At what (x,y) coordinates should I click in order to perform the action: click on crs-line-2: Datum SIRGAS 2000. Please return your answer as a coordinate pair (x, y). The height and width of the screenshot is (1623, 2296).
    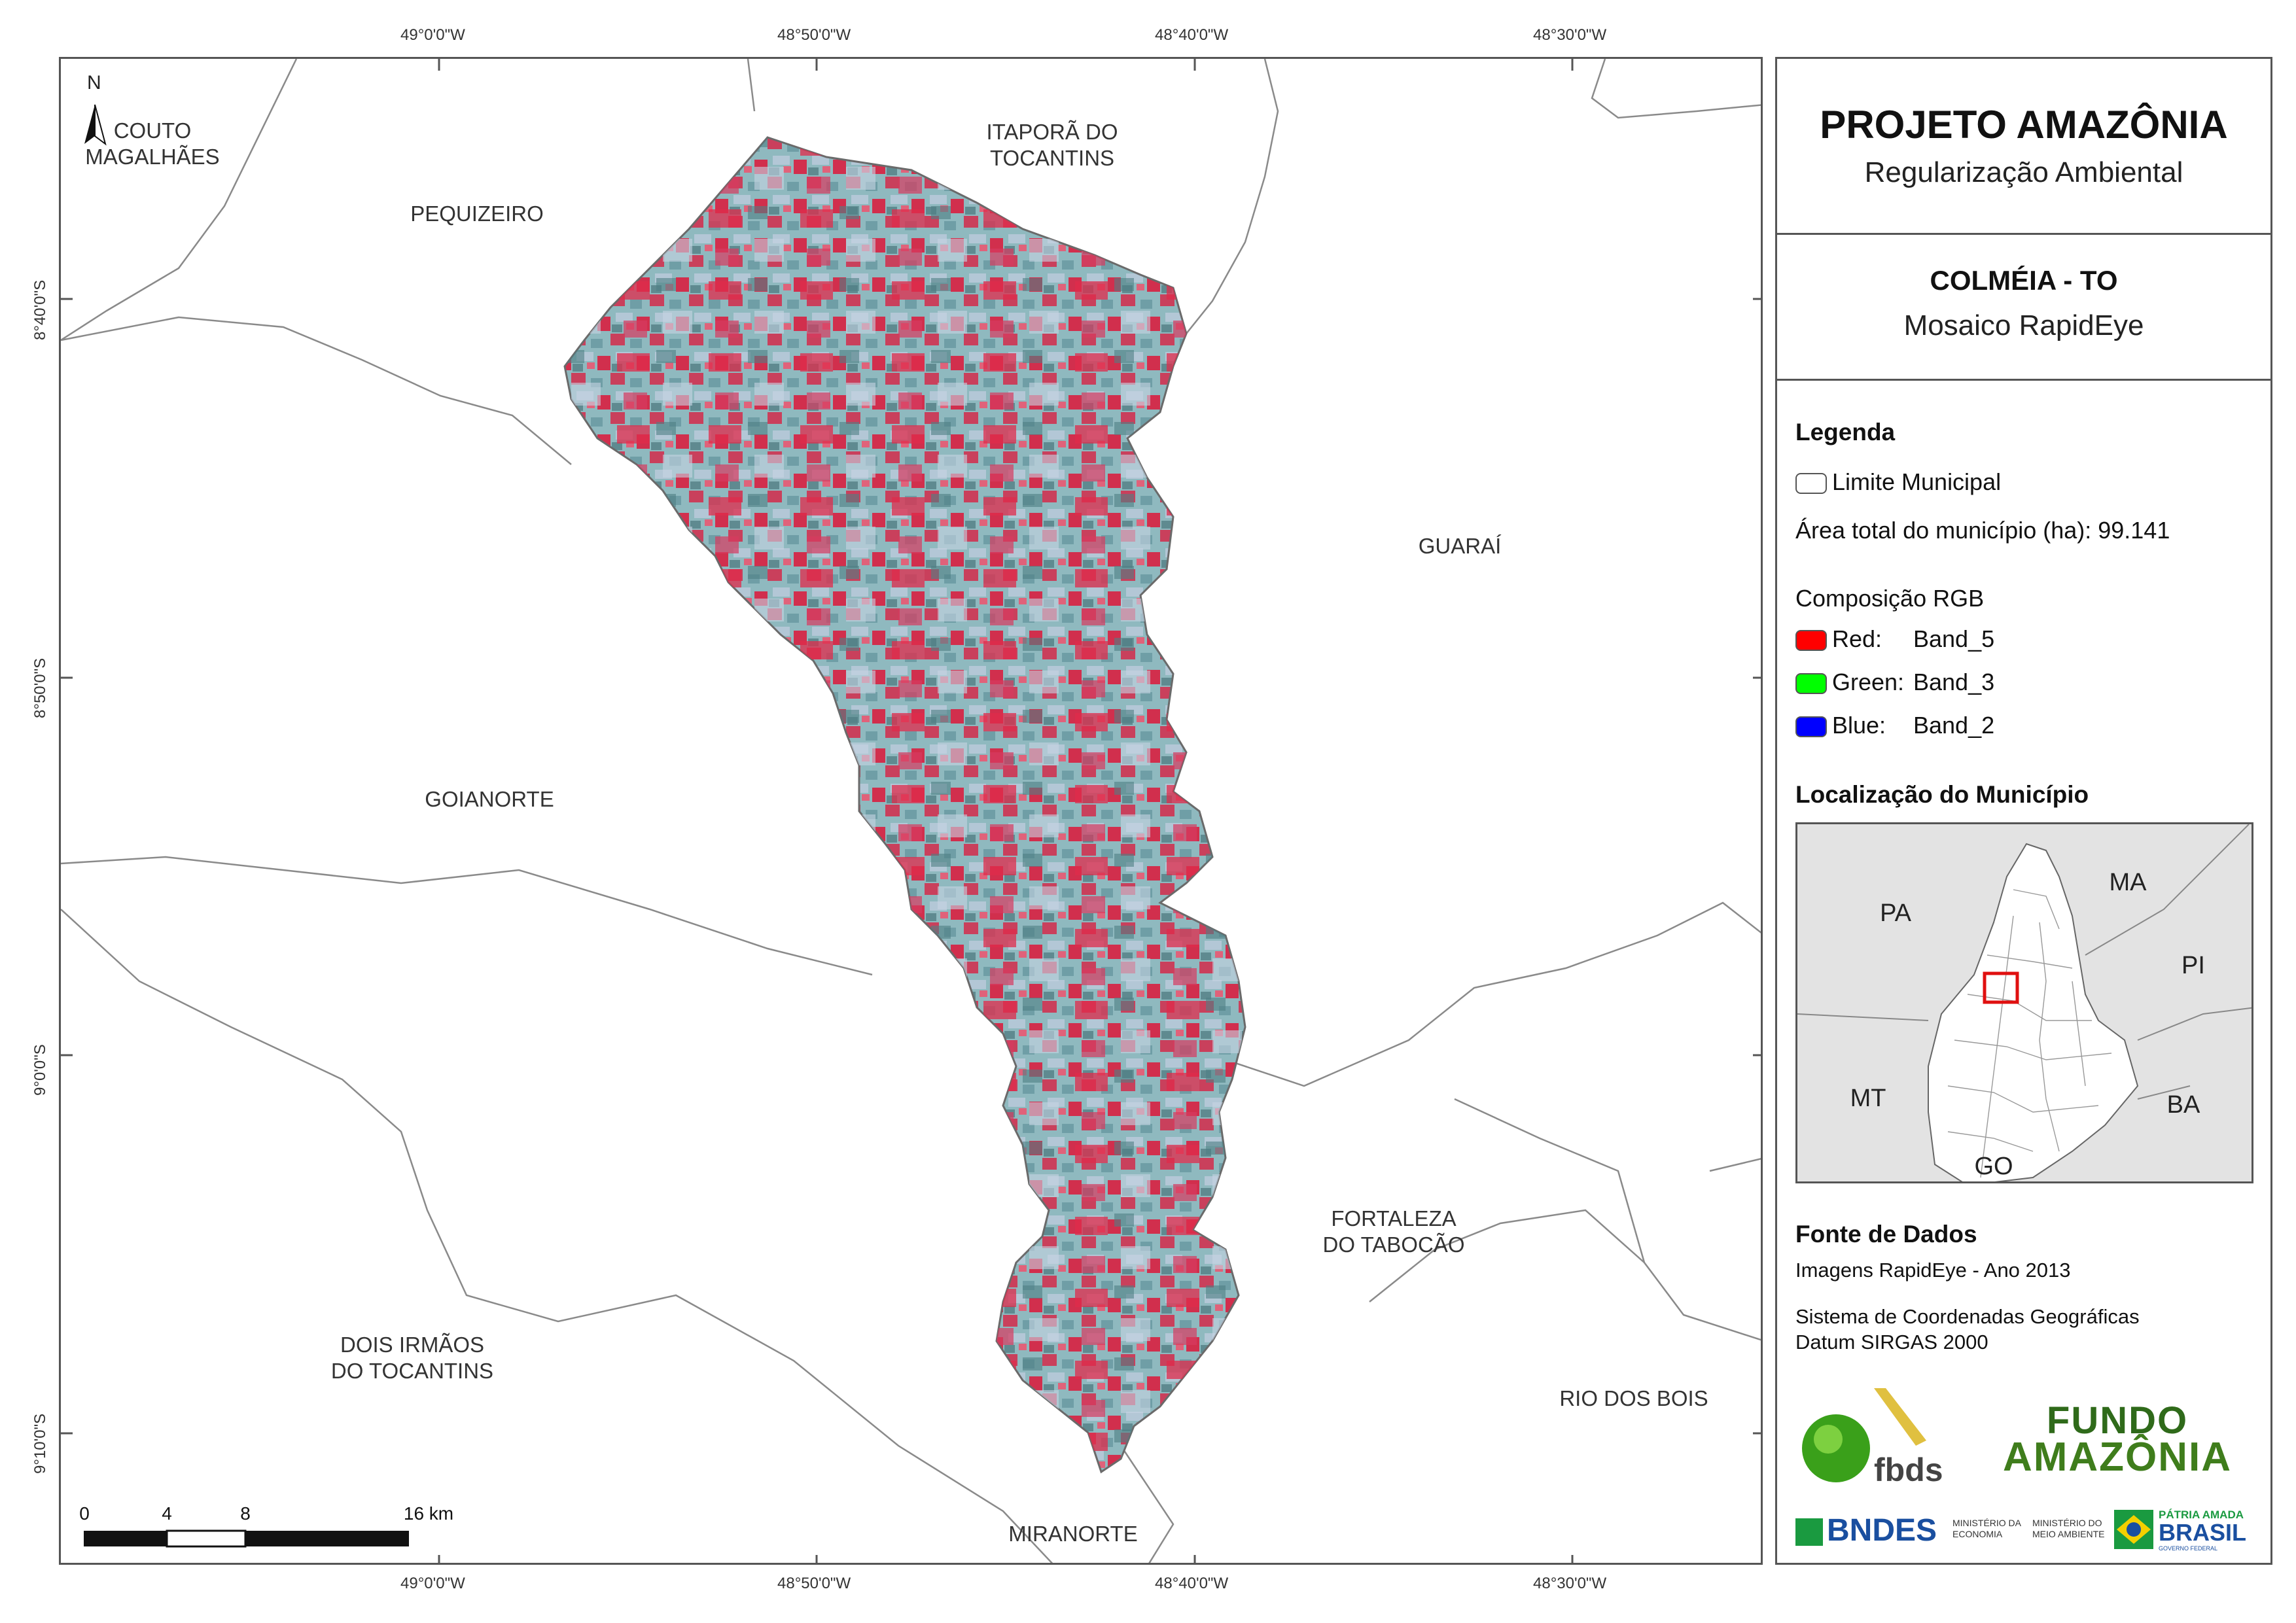
    Looking at the image, I should click on (1891, 1342).